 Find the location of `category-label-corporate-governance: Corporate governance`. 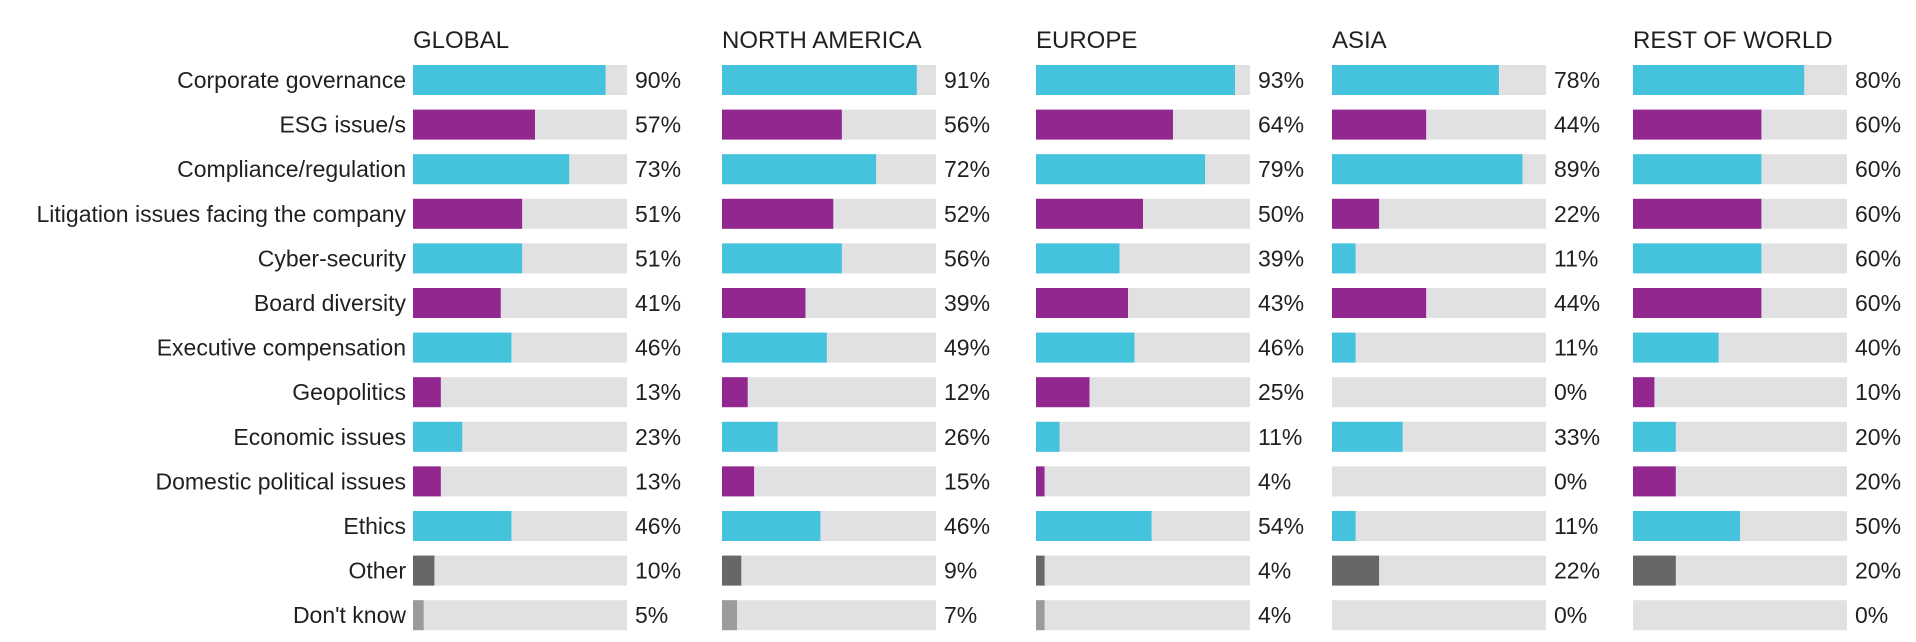

category-label-corporate-governance: Corporate governance is located at coordinates (291, 80).